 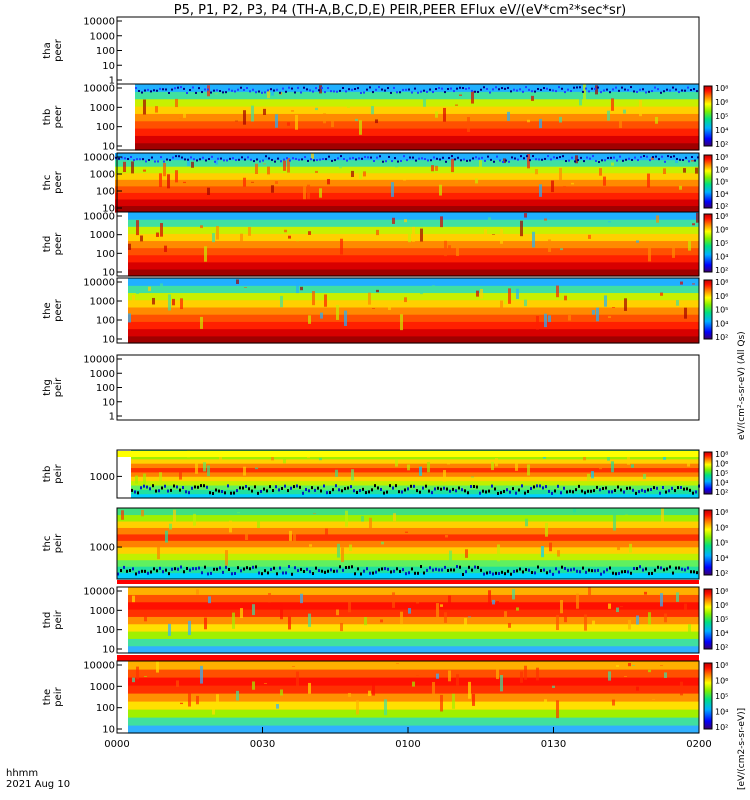 What do you see at coordinates (38, 784) in the screenshot?
I see `date-label: 2021 Aug 10` at bounding box center [38, 784].